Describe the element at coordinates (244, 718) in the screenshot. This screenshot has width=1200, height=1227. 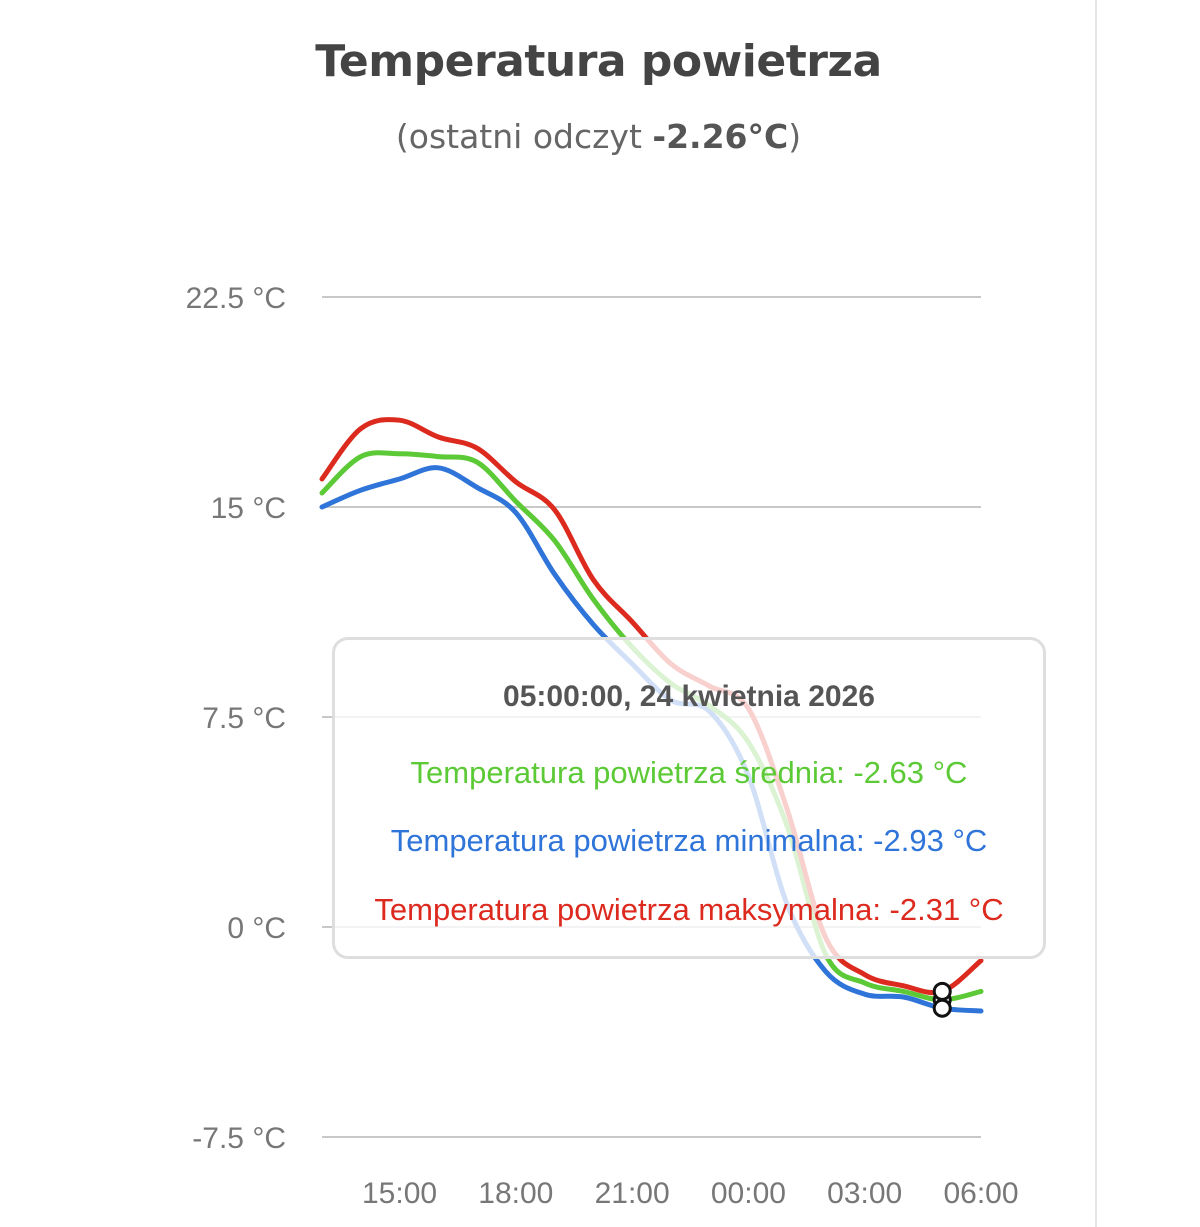
I see `y-tick-label: 7.5 °C` at that location.